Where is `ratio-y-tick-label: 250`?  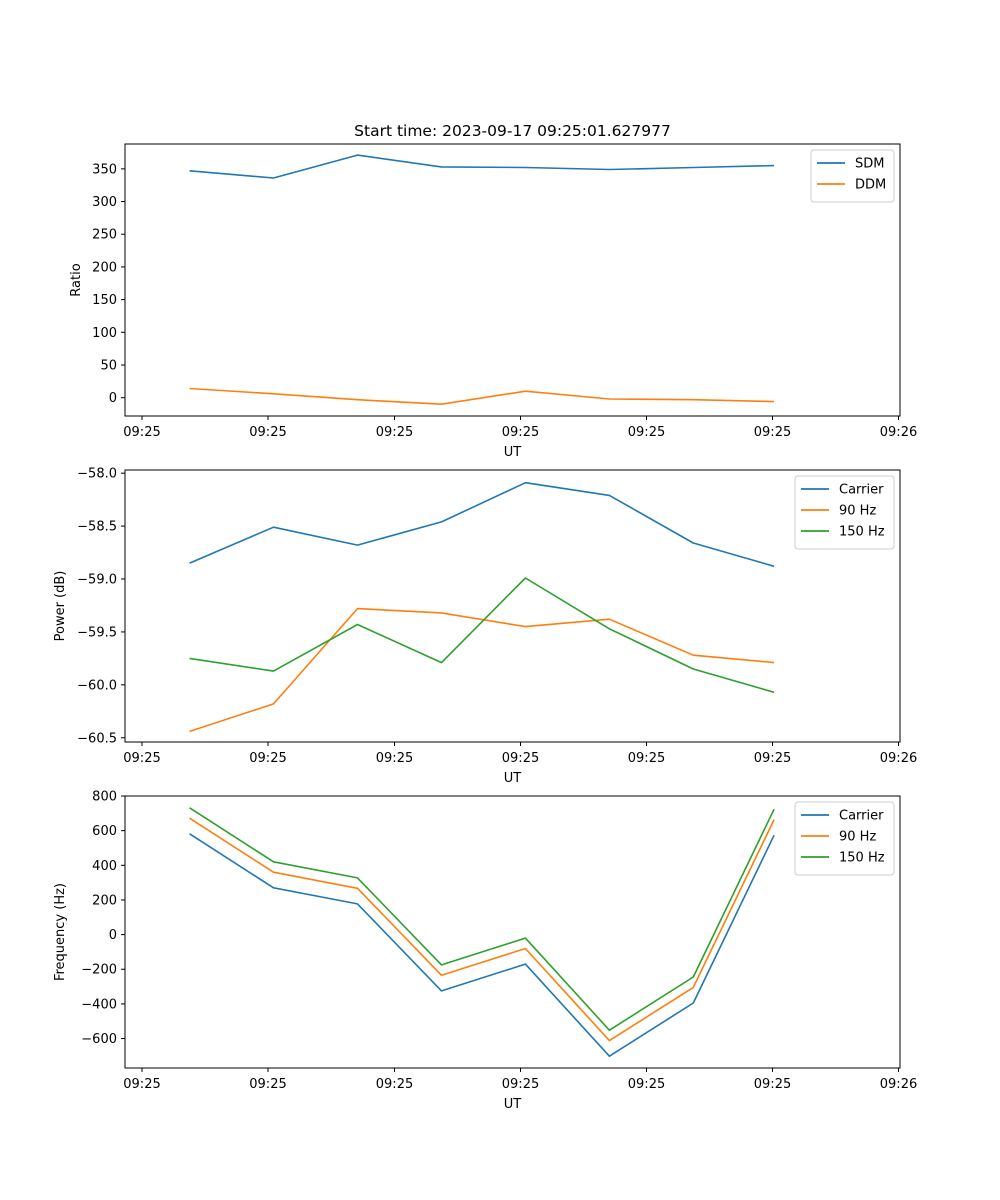
ratio-y-tick-label: 250 is located at coordinates (104, 235).